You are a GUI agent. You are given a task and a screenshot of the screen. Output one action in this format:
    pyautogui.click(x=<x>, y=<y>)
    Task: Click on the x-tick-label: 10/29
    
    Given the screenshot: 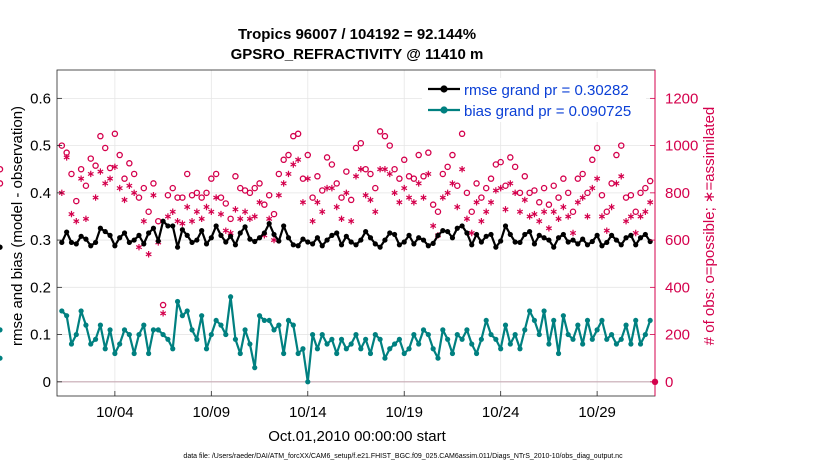 What is the action you would take?
    pyautogui.click(x=597, y=412)
    